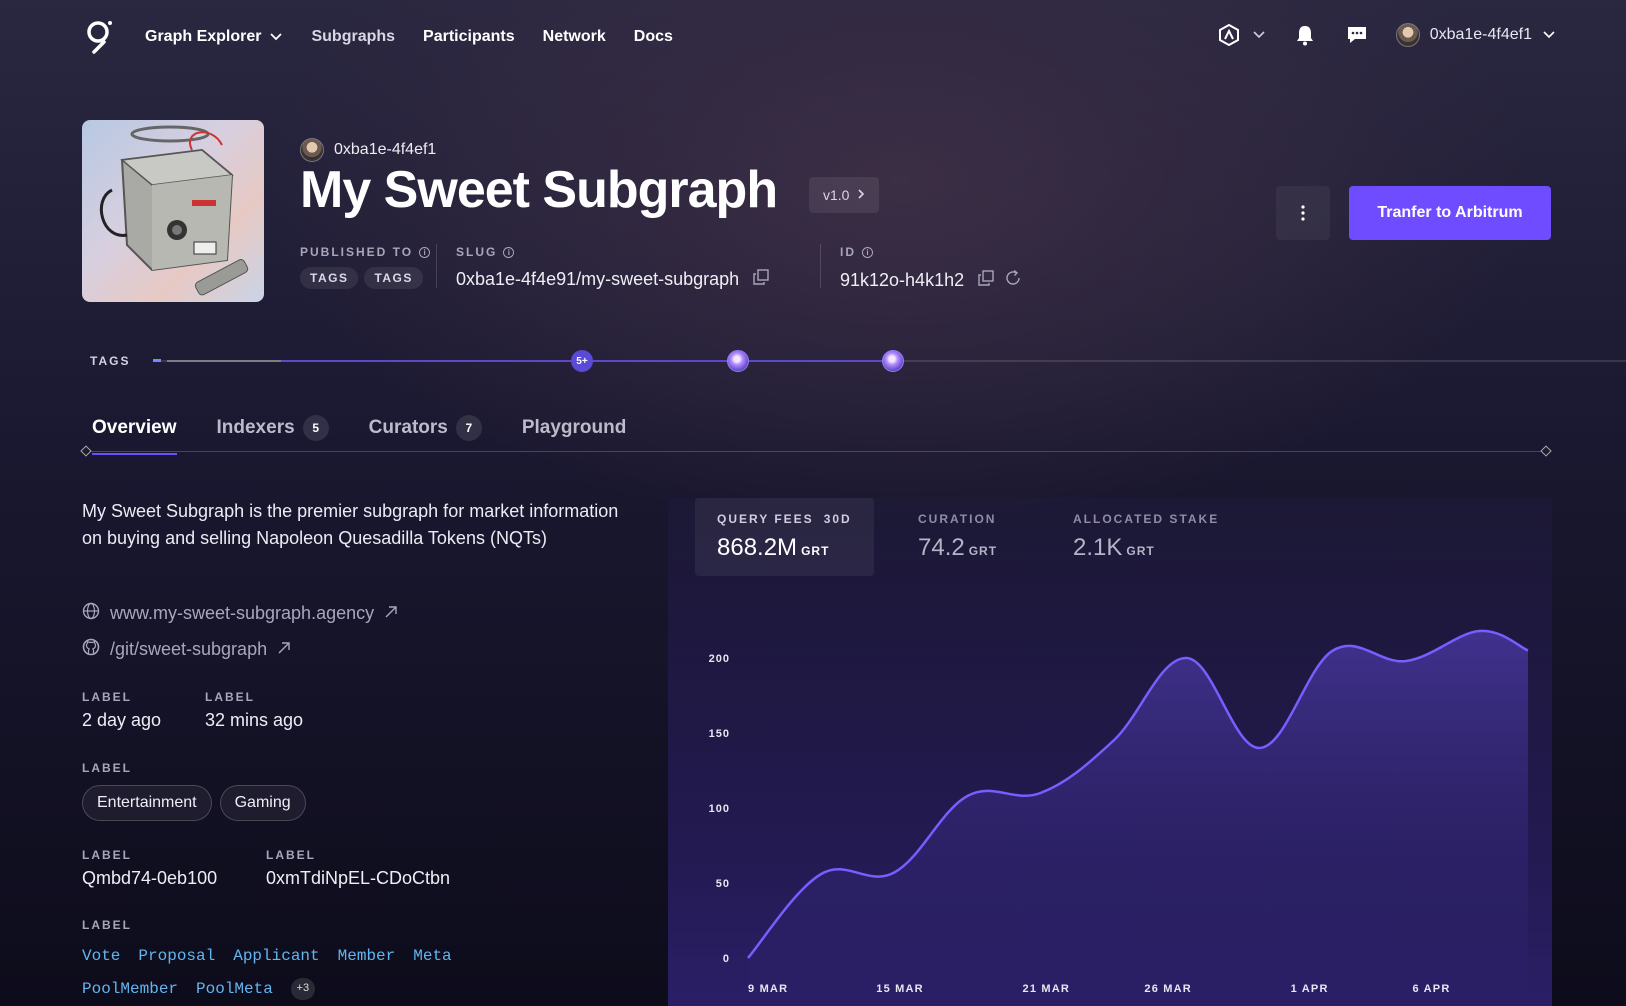 This screenshot has width=1626, height=1006. I want to click on network-selector, so click(1241, 35).